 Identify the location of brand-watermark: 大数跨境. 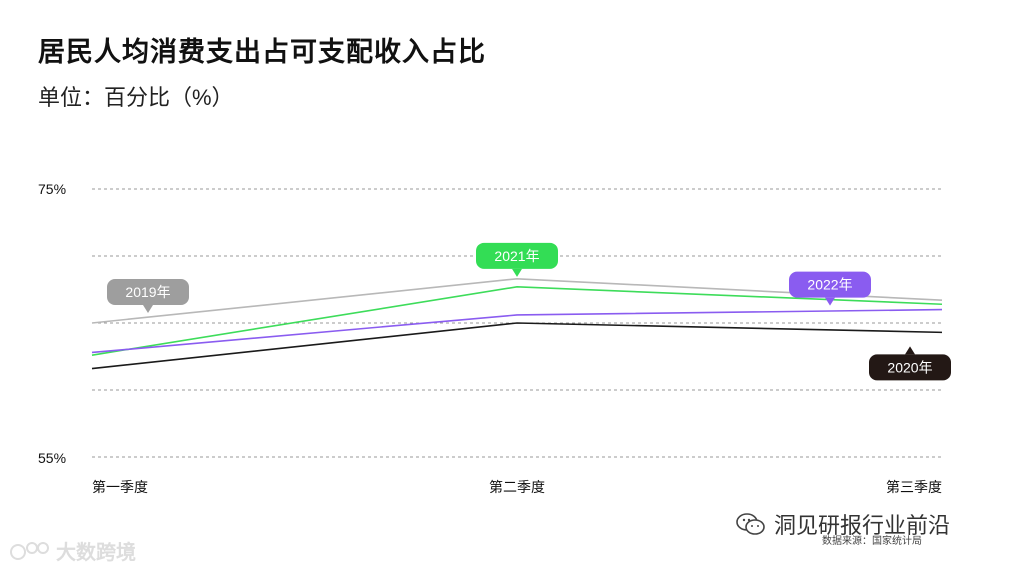
(73, 550).